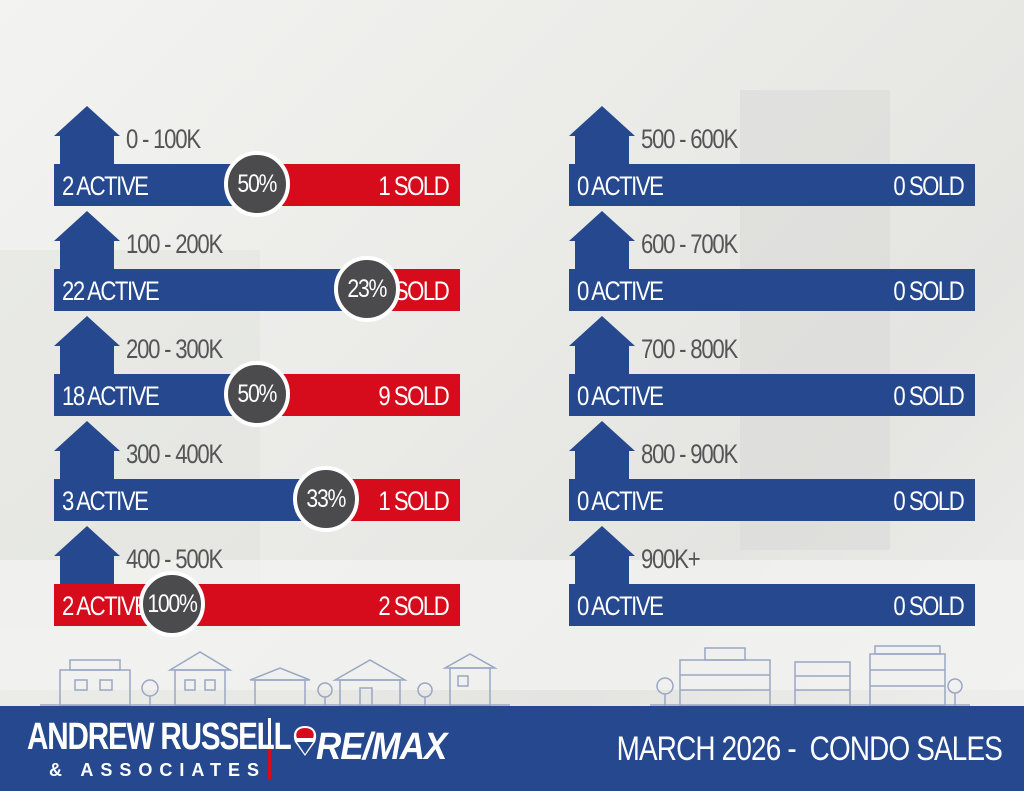 This screenshot has height=791, width=1024. What do you see at coordinates (305, 741) in the screenshot?
I see `remax-balloon-icon` at bounding box center [305, 741].